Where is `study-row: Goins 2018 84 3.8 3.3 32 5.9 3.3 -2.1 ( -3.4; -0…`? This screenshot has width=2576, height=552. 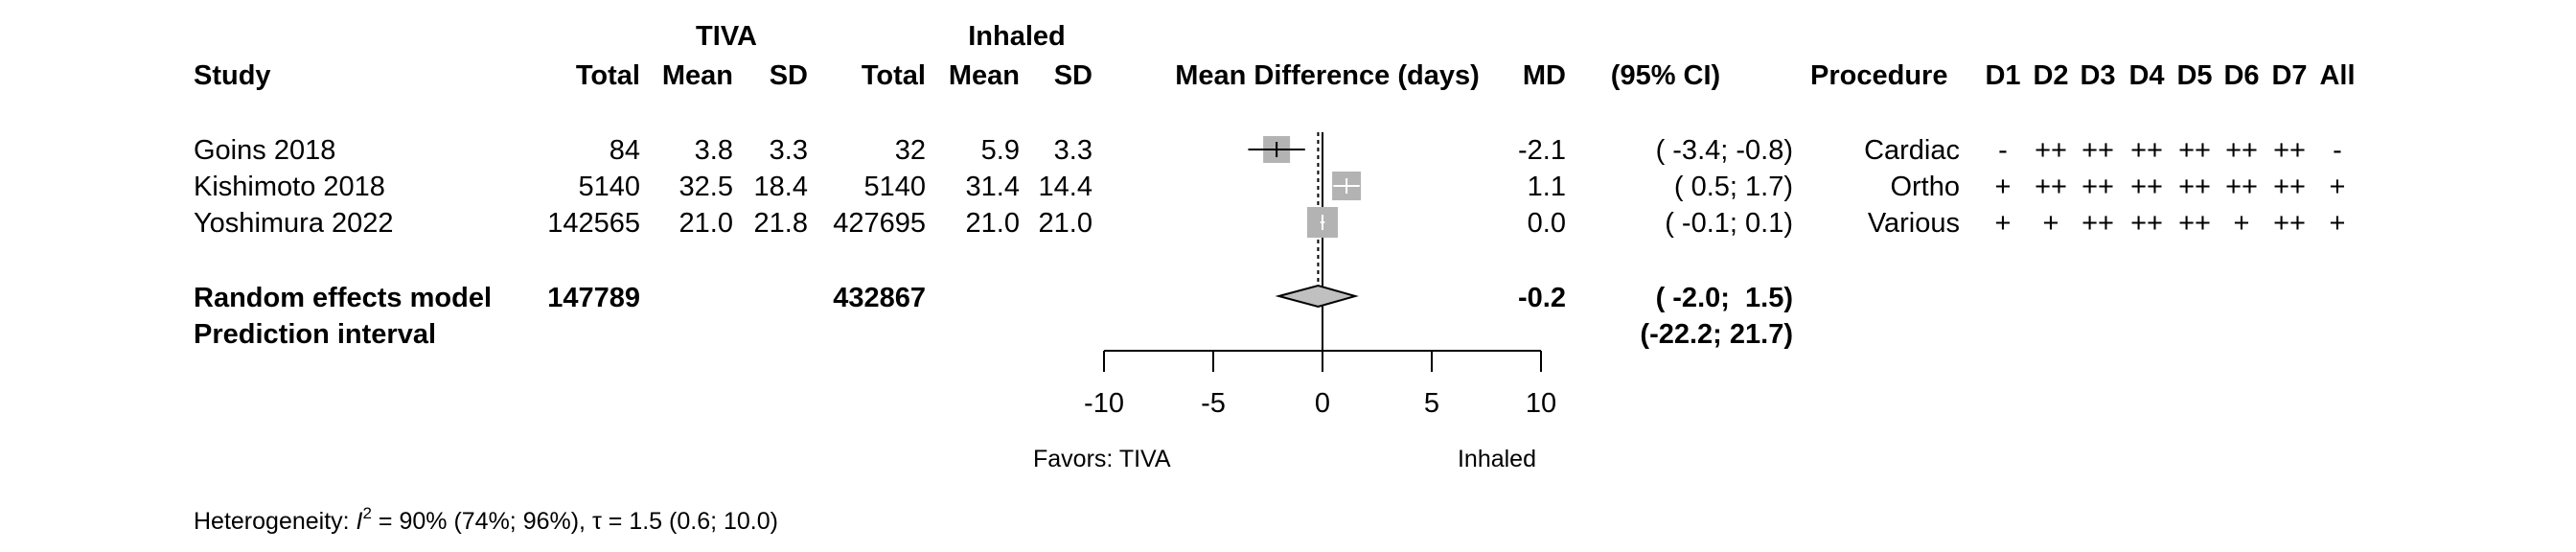
study-row: Goins 2018 84 3.8 3.3 32 5.9 3.3 -2.1 ( -3.4; -0… is located at coordinates (1268, 150).